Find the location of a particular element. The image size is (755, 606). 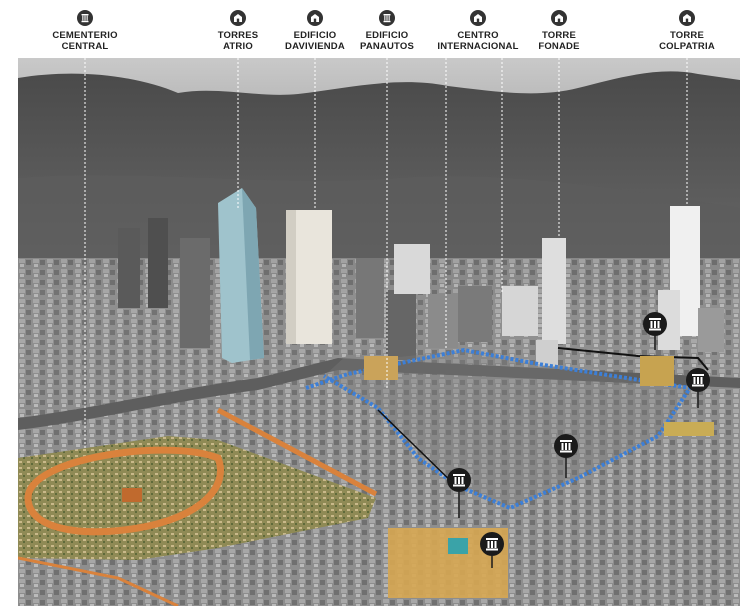

landmark-name-line2: ATRIO is located at coordinates (238, 46).